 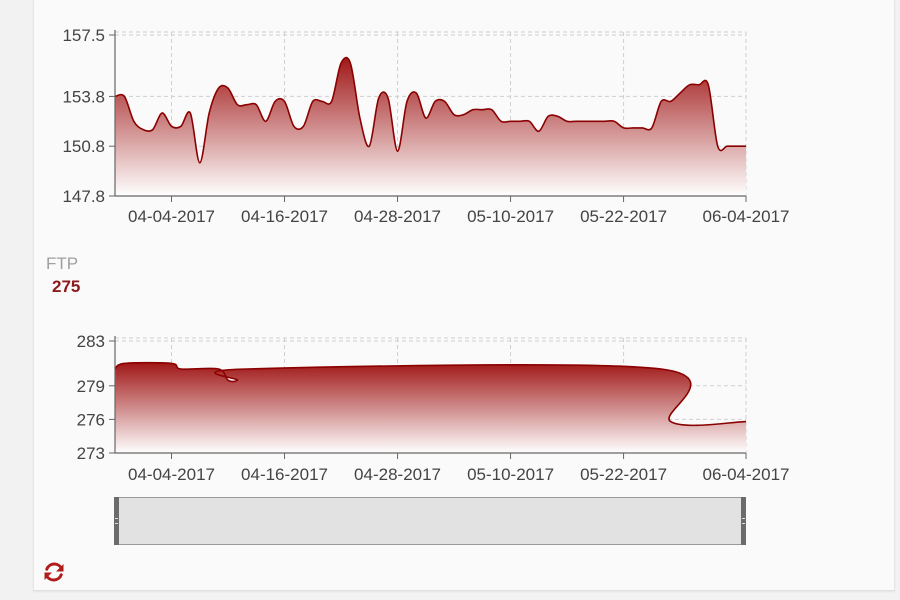 I want to click on y-tick-label: 147.8, so click(x=83, y=196).